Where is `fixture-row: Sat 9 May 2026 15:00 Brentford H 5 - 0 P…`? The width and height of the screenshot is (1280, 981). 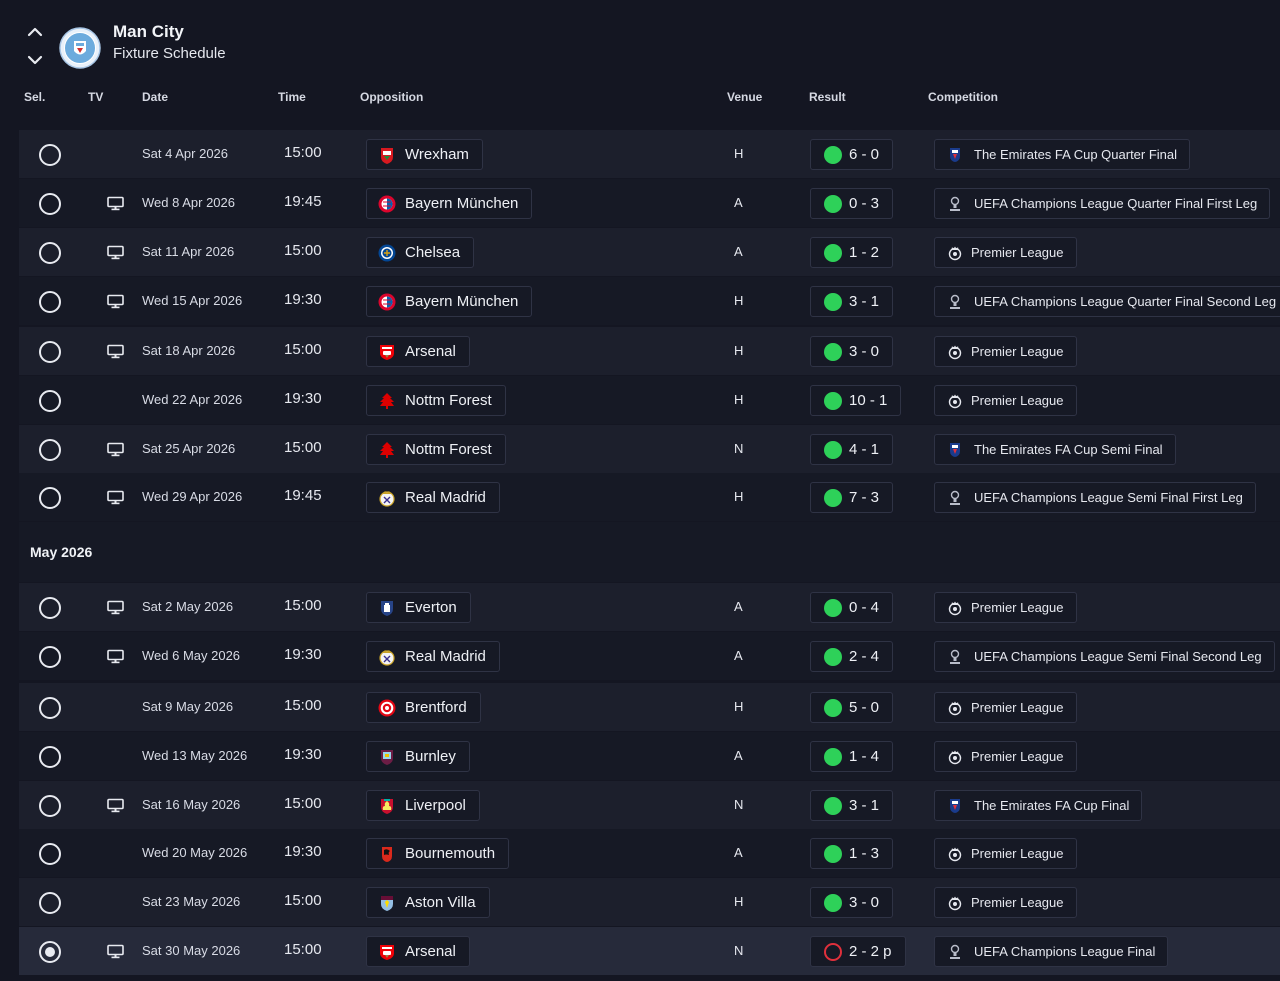
fixture-row: Sat 9 May 2026 15:00 Brentford H 5 - 0 P… is located at coordinates (649, 707).